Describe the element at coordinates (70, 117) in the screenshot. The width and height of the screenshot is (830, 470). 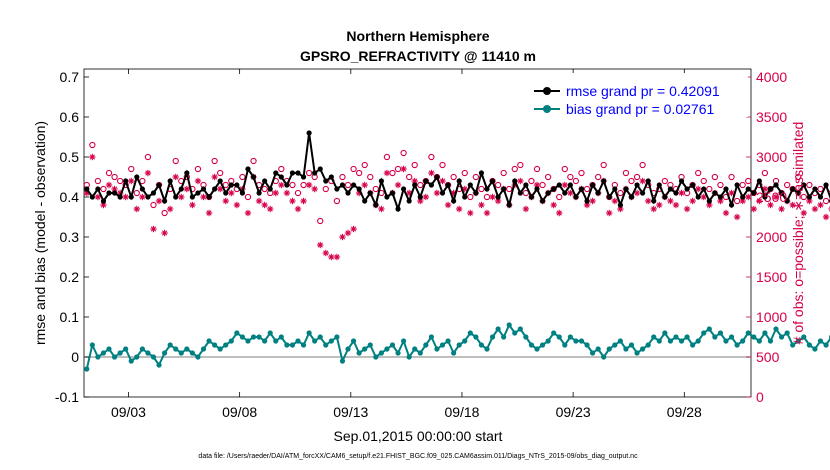
I see `left-tick-label: 0.6` at that location.